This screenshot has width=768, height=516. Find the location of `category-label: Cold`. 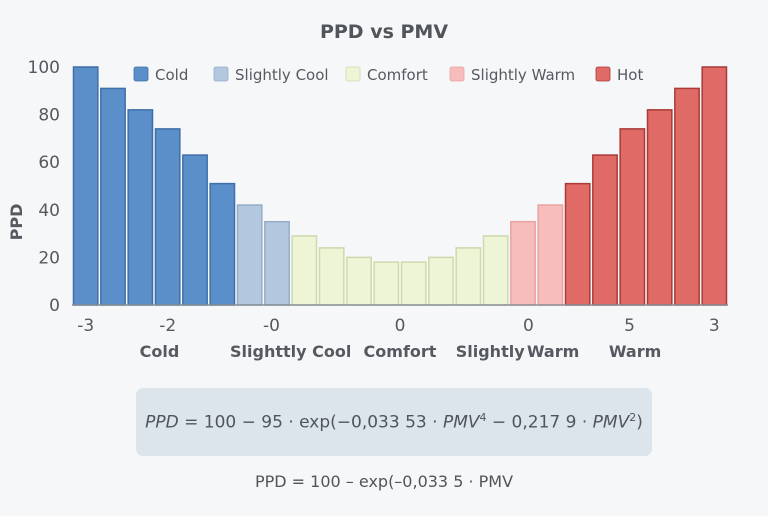

category-label: Cold is located at coordinates (160, 351).